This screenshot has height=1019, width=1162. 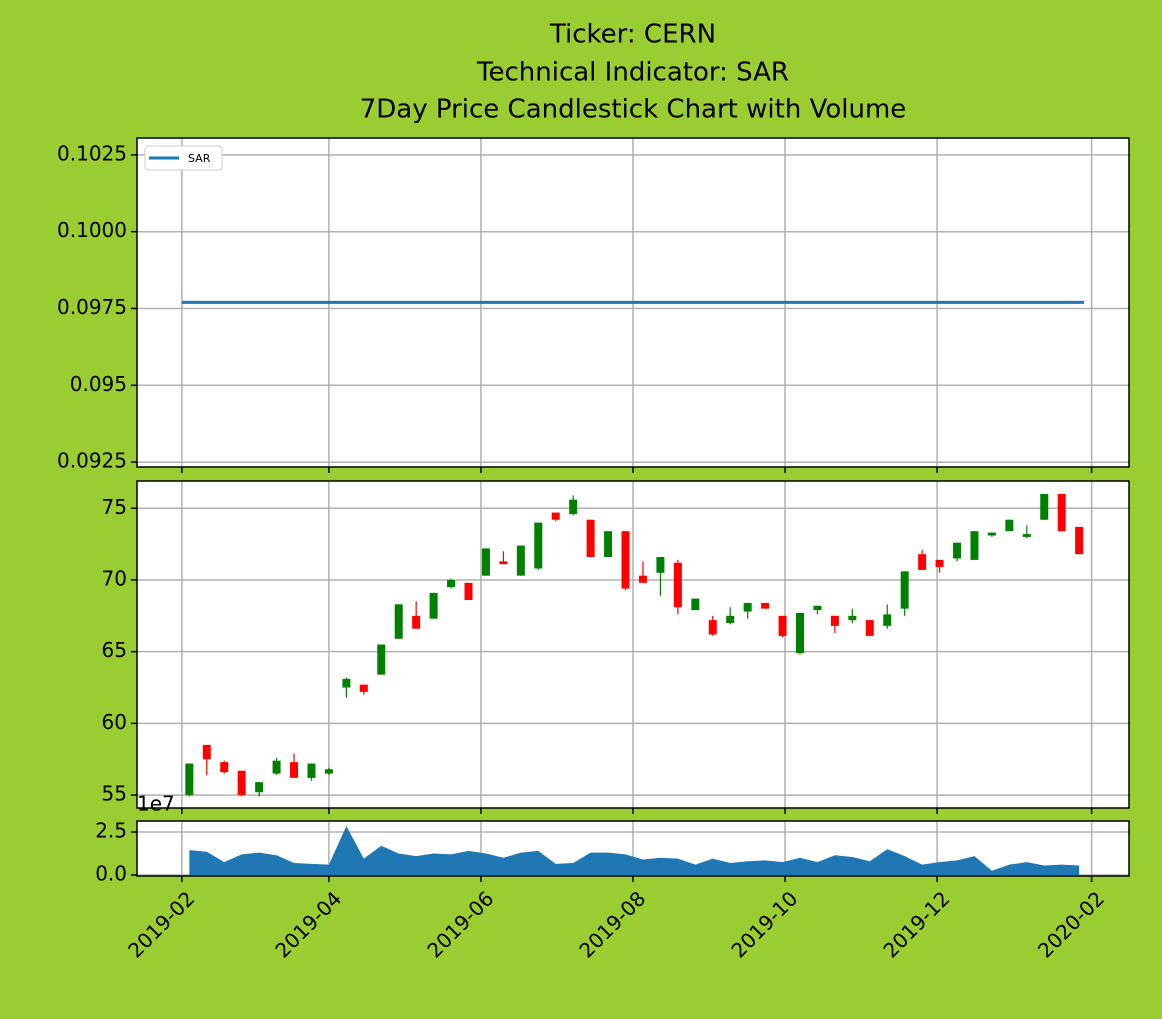 What do you see at coordinates (183, 158) in the screenshot?
I see `legend-box` at bounding box center [183, 158].